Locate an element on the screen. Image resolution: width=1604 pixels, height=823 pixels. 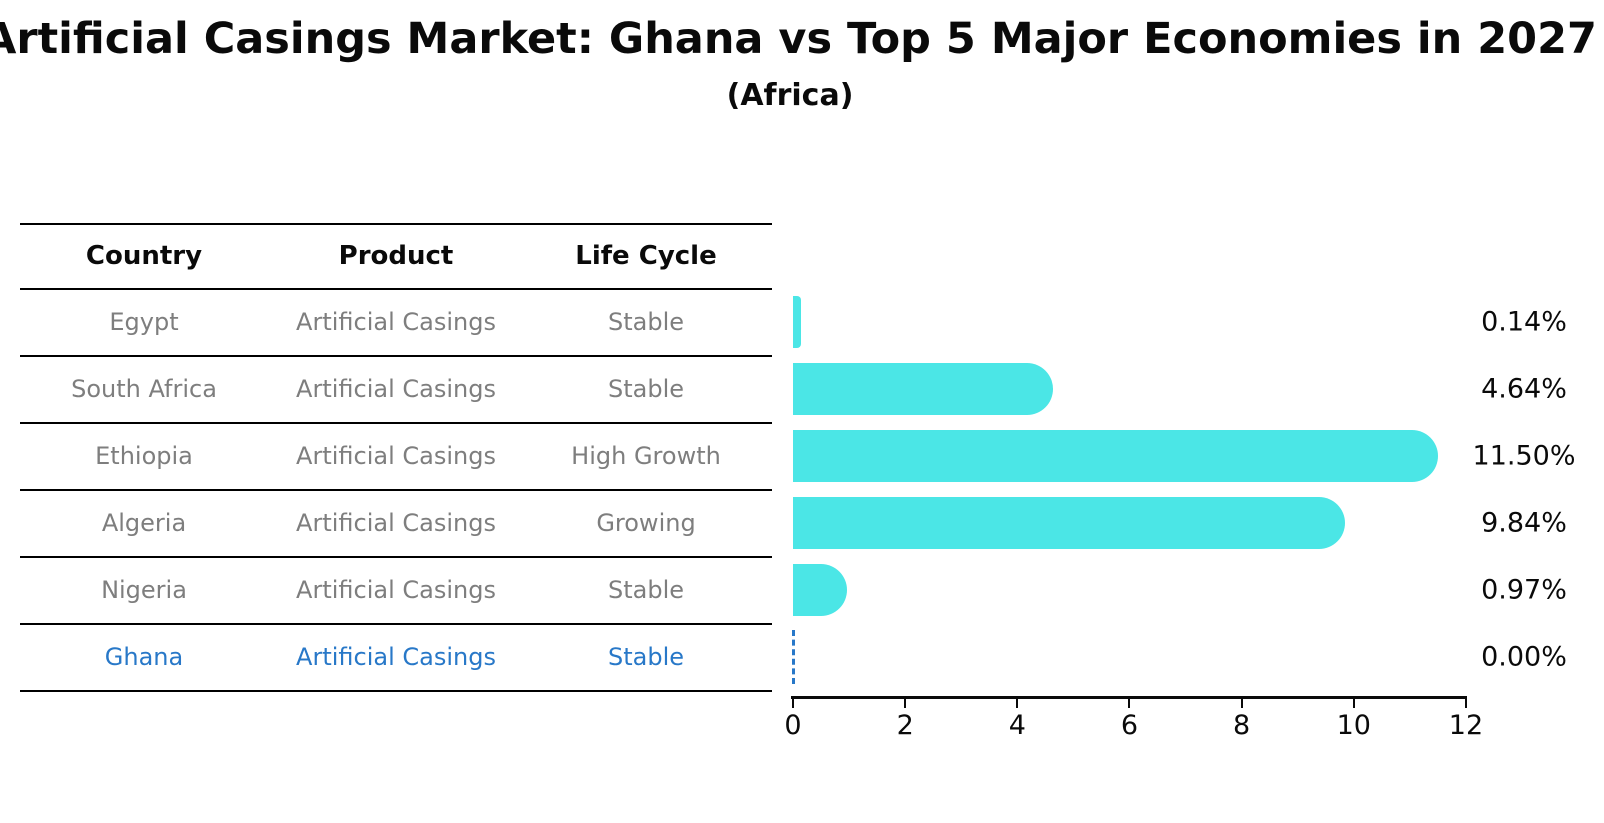
table-column-header: Product is located at coordinates (396, 255).